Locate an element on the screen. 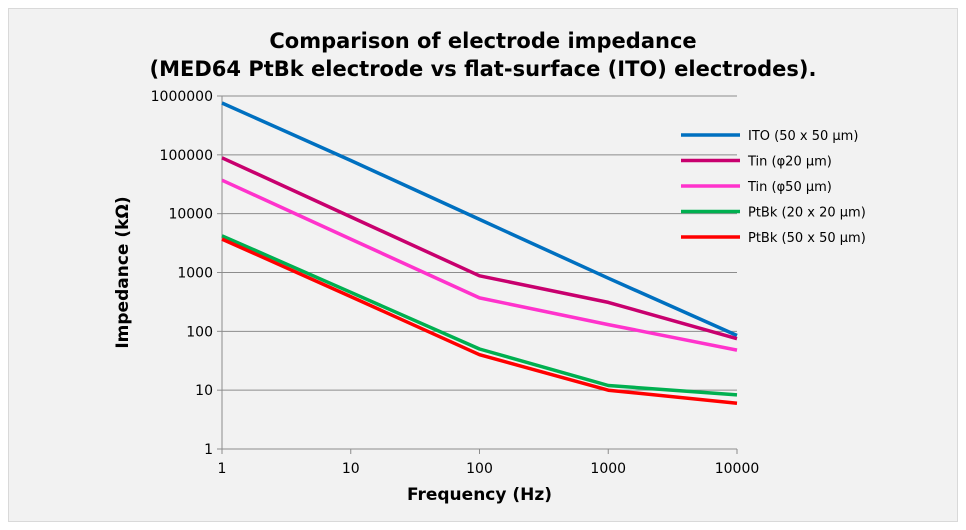  y-tick-label: 100000 is located at coordinates (186, 156).